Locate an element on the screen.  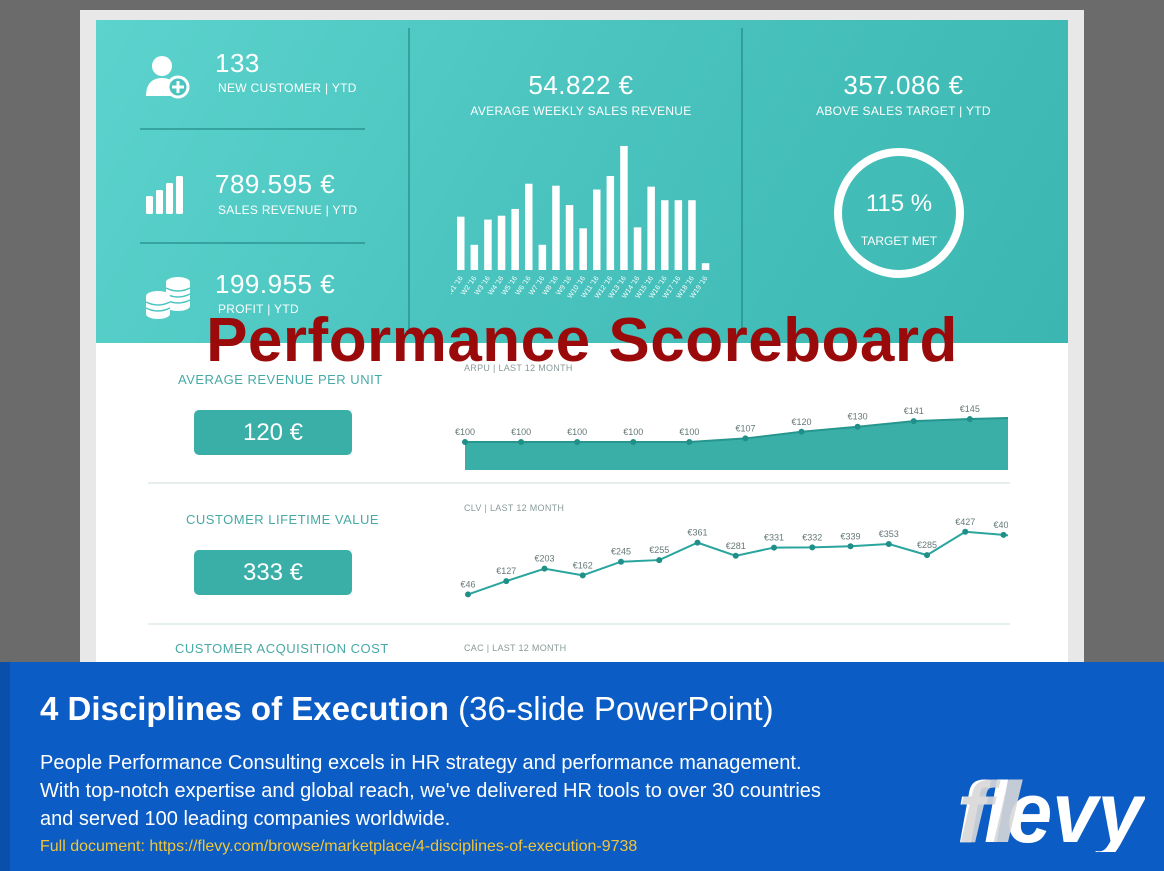
clv-data-label: €361 is located at coordinates (697, 533).